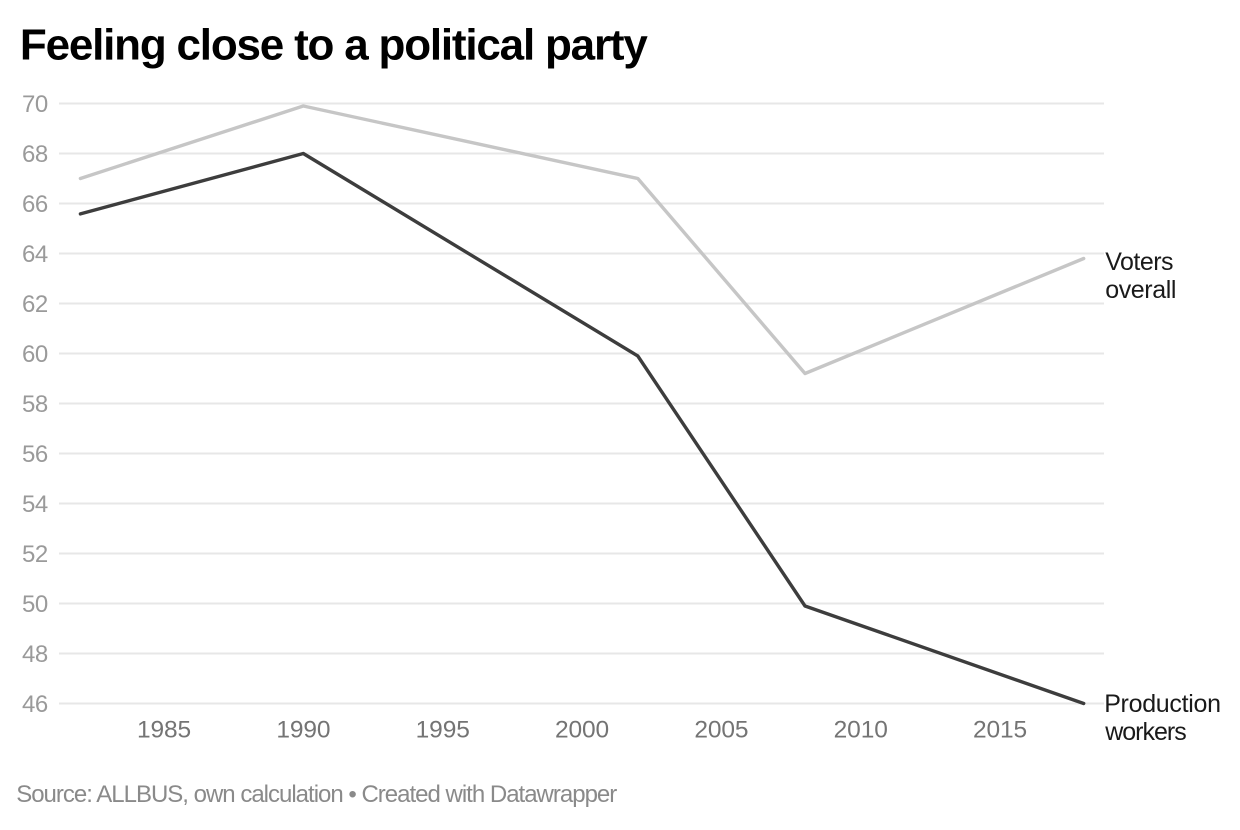 The height and width of the screenshot is (830, 1240). I want to click on svg-text:Feeling close to a political p: Feeling close to a political party, so click(334, 45).